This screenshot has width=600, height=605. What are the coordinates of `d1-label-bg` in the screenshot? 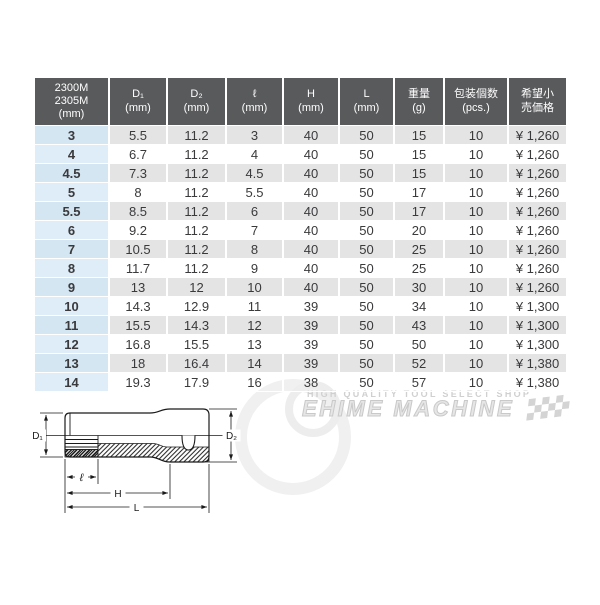 It's located at (37, 435).